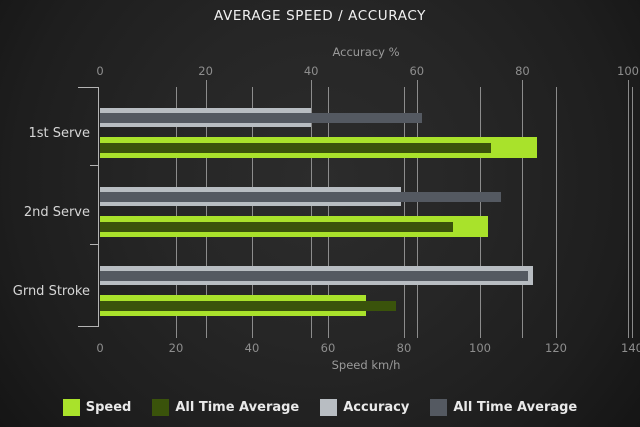 The width and height of the screenshot is (640, 427). I want to click on speed-tick-label: 20, so click(176, 348).